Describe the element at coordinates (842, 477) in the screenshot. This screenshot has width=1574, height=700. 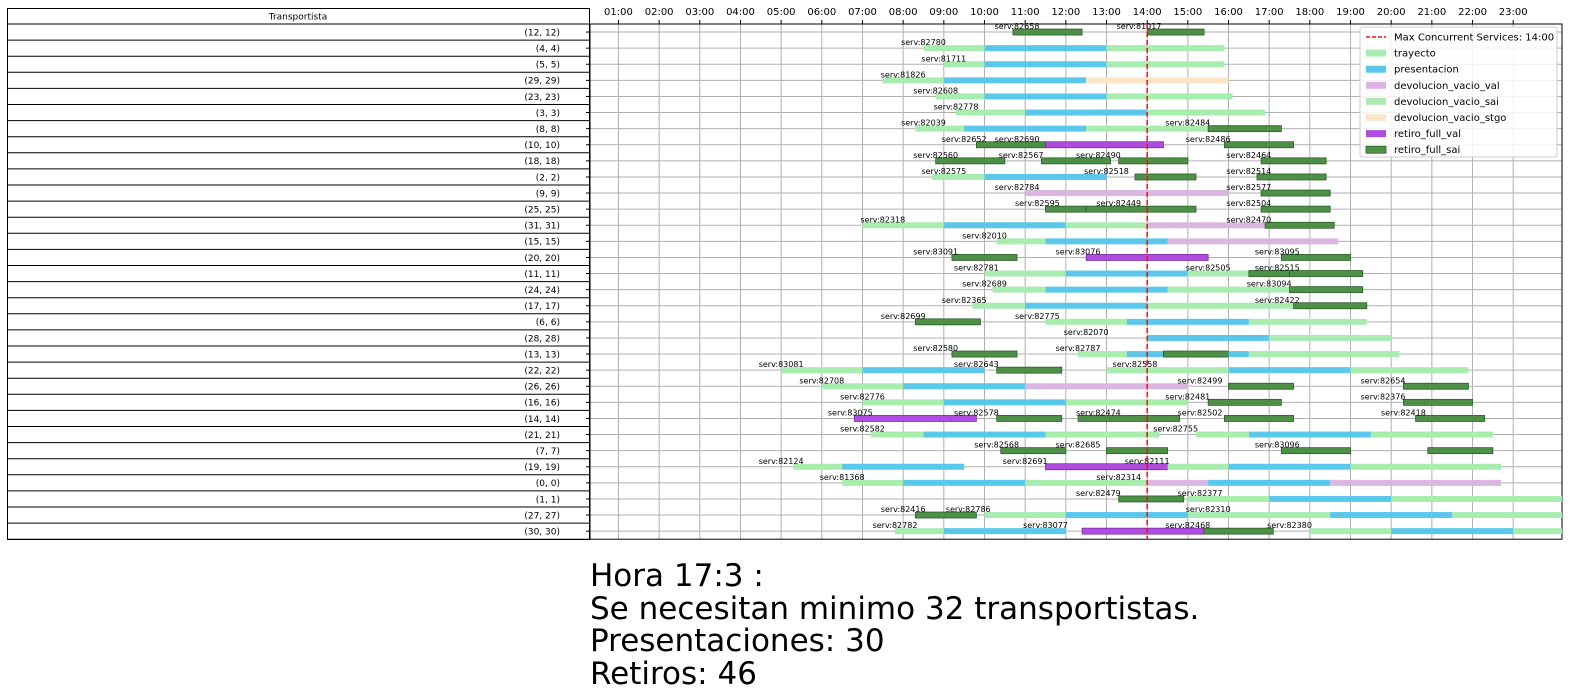
I see `service-label: serv:81368` at that location.